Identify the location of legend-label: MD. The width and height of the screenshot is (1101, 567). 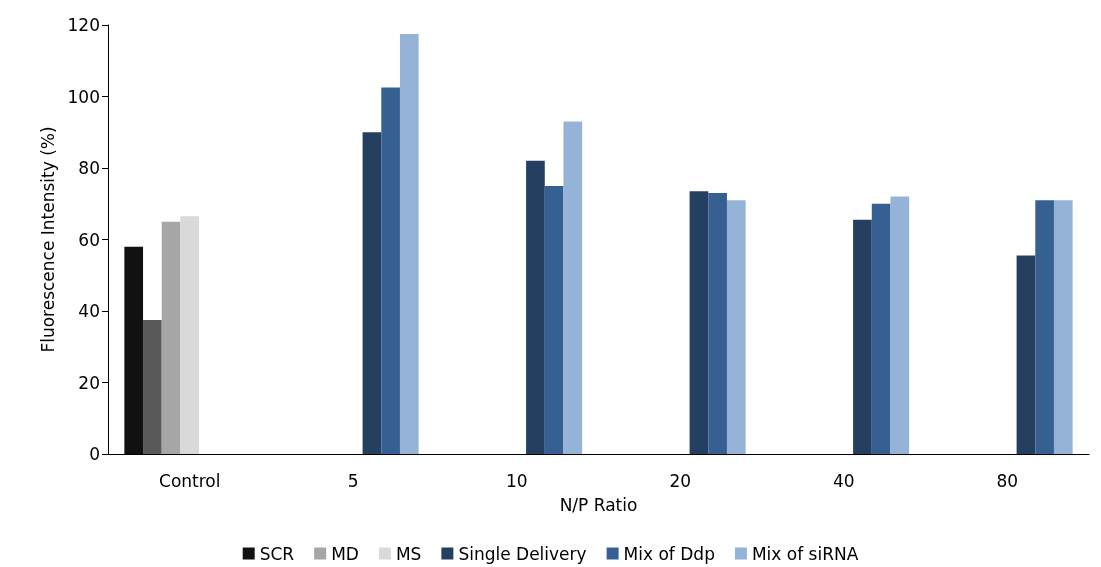
(345, 553).